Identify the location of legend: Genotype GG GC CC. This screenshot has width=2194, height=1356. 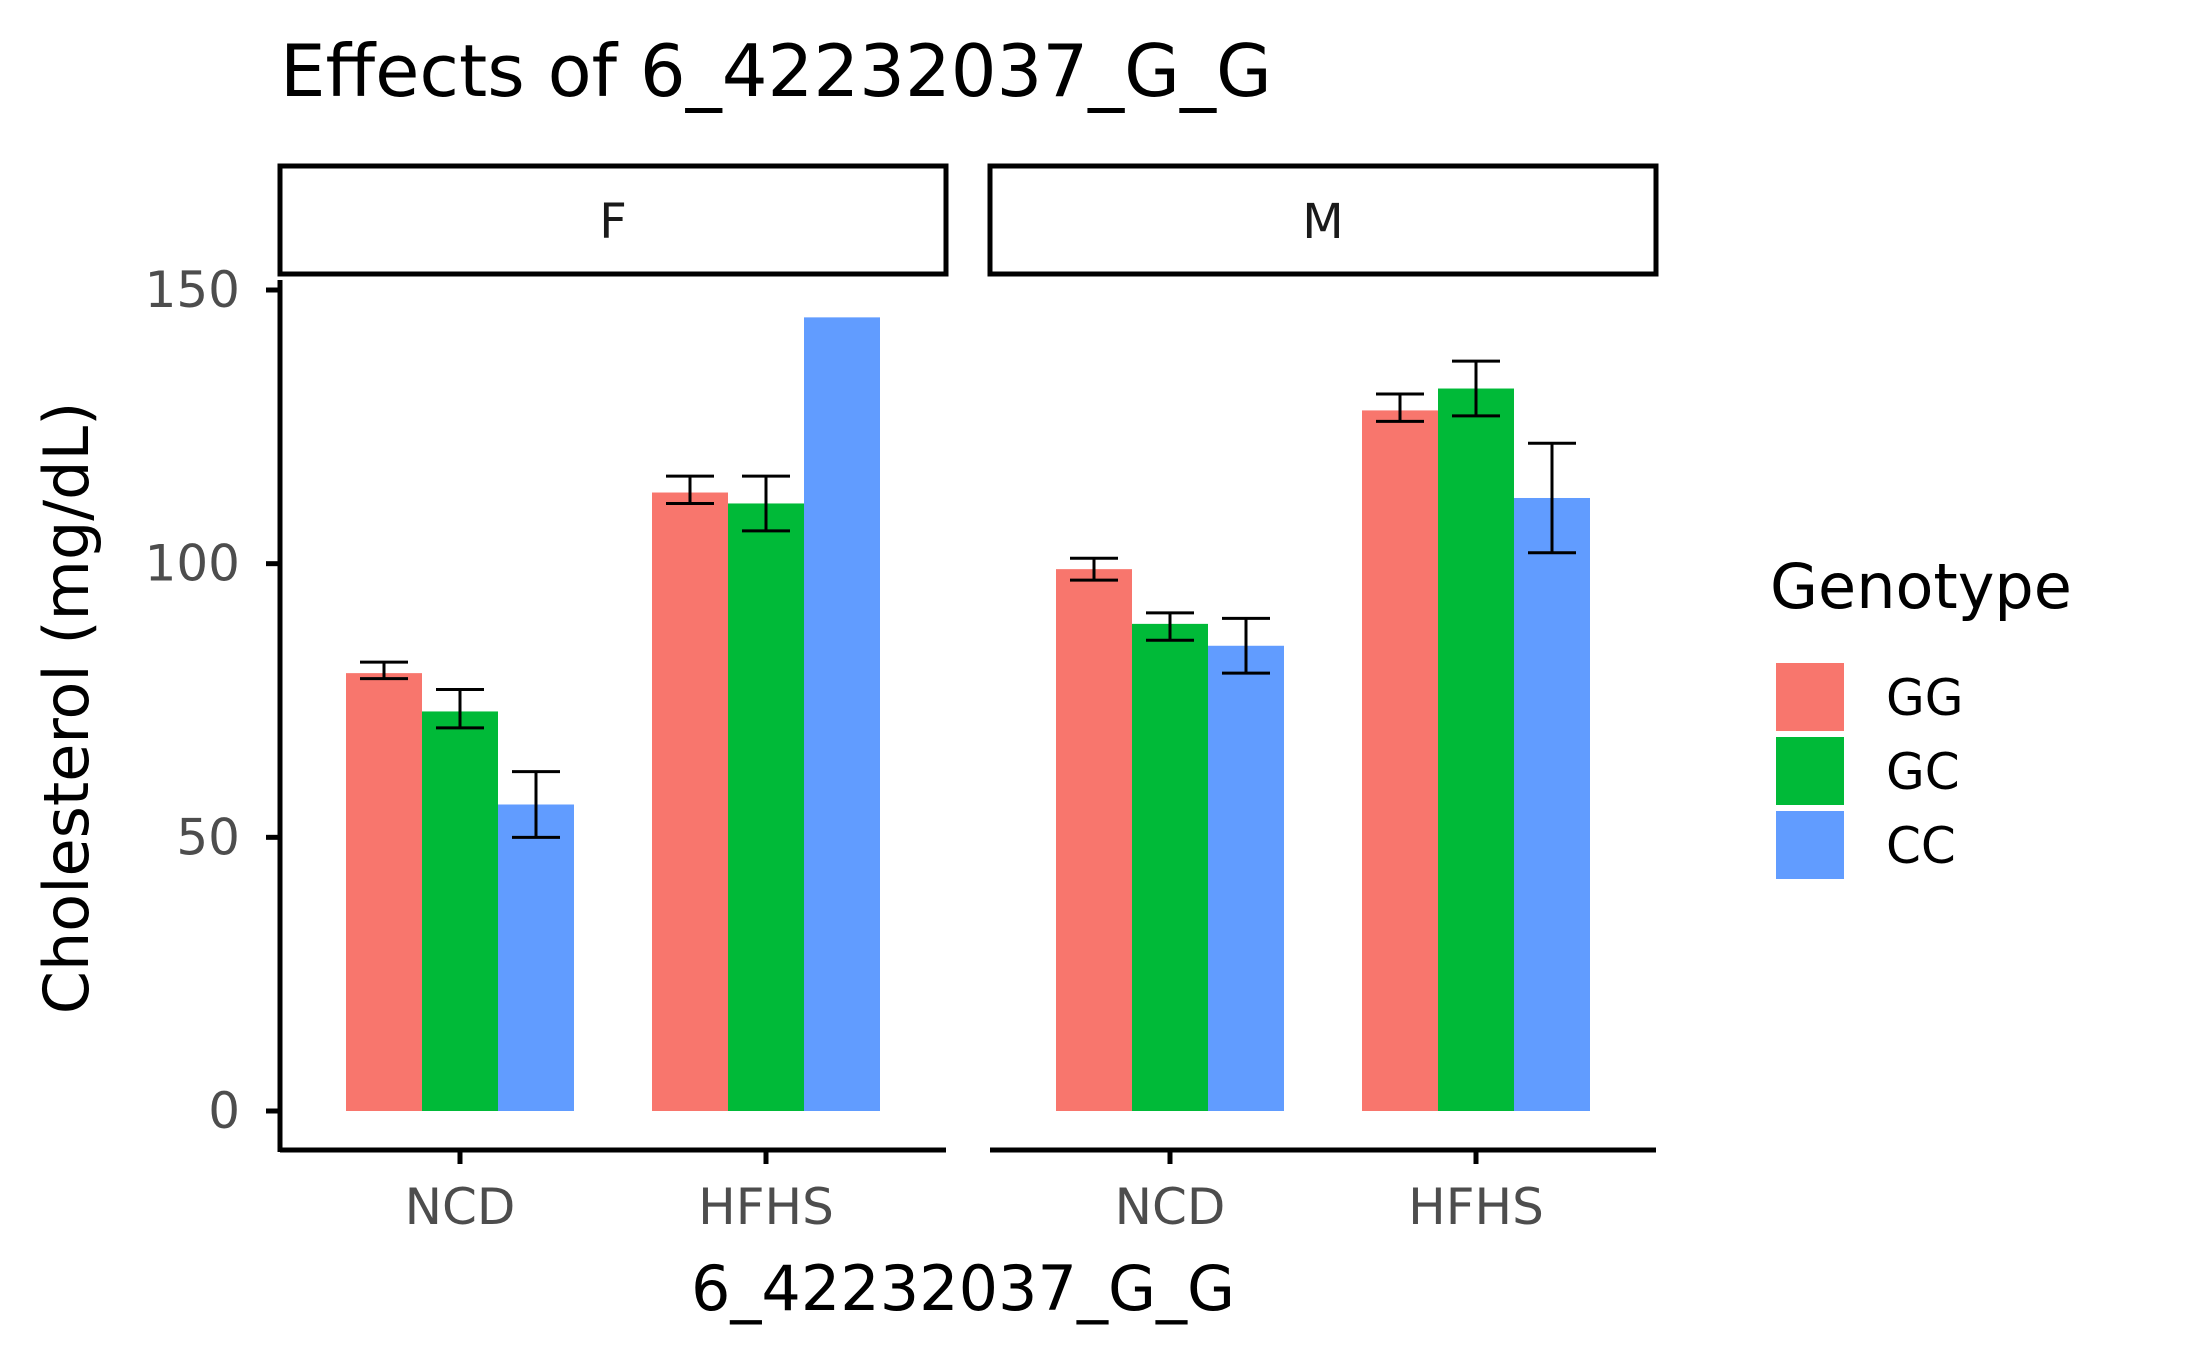
(1921, 714).